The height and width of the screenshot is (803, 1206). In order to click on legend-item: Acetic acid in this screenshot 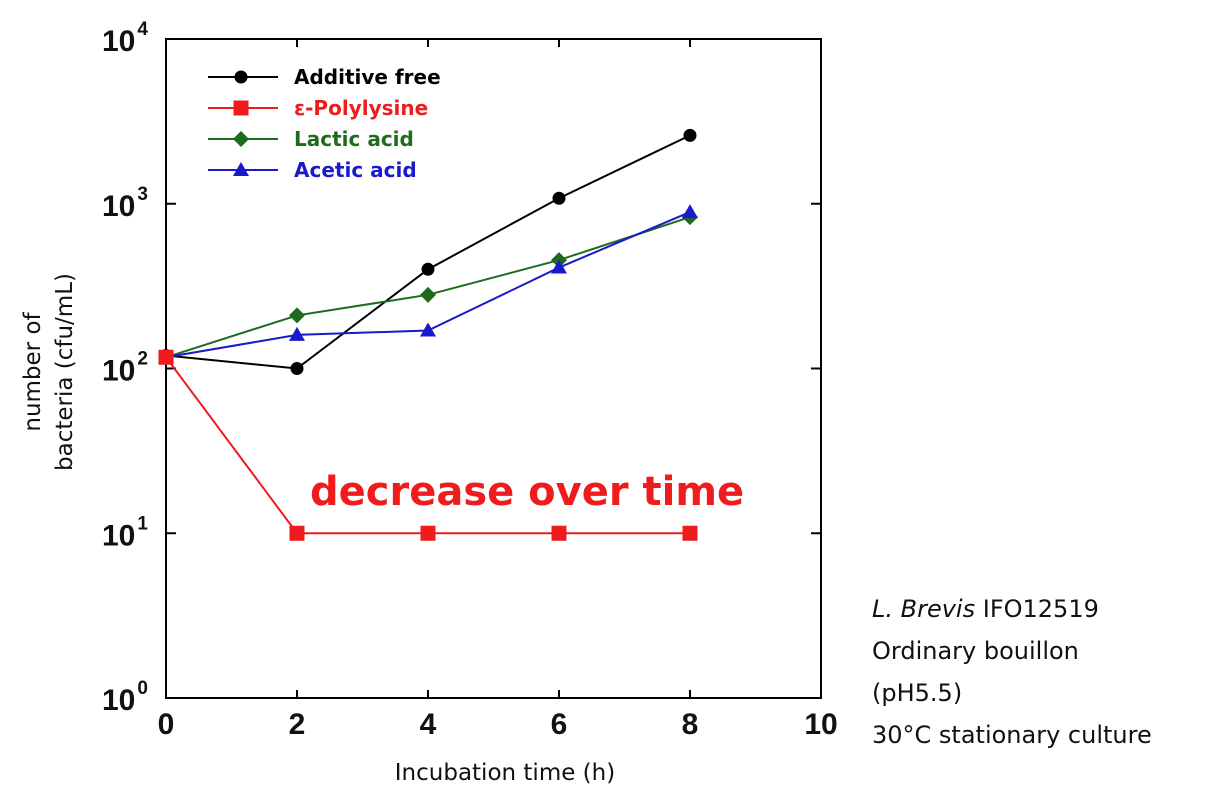, I will do `click(312, 170)`.